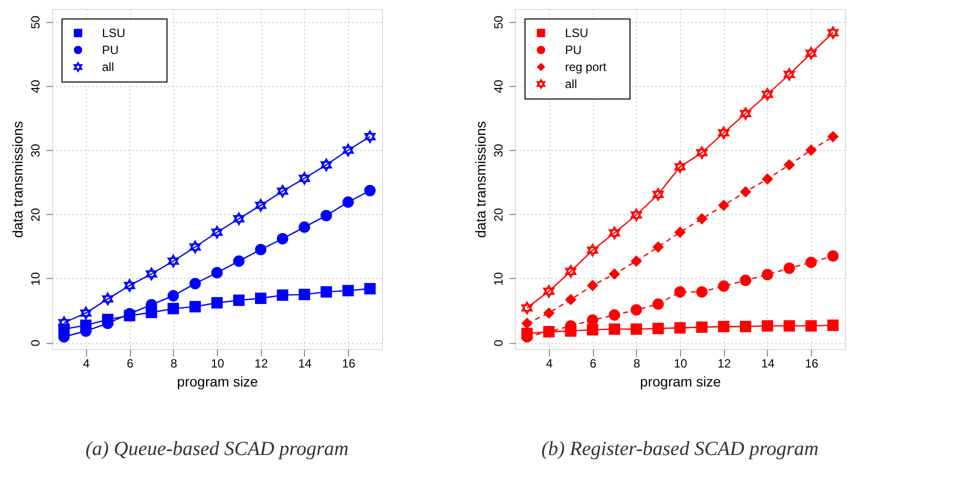 This screenshot has width=960, height=497. I want to click on text: (a) Queue-based SCAD program, so click(217, 449).